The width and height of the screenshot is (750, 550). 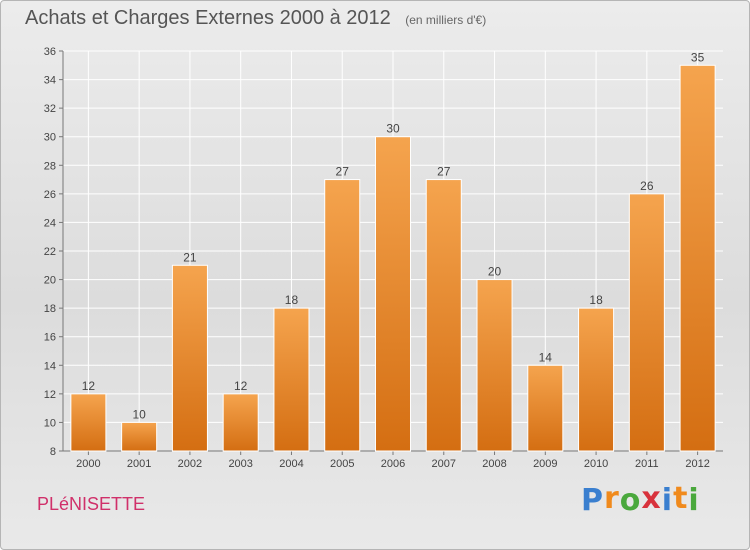 I want to click on bar-2005, so click(x=342, y=315).